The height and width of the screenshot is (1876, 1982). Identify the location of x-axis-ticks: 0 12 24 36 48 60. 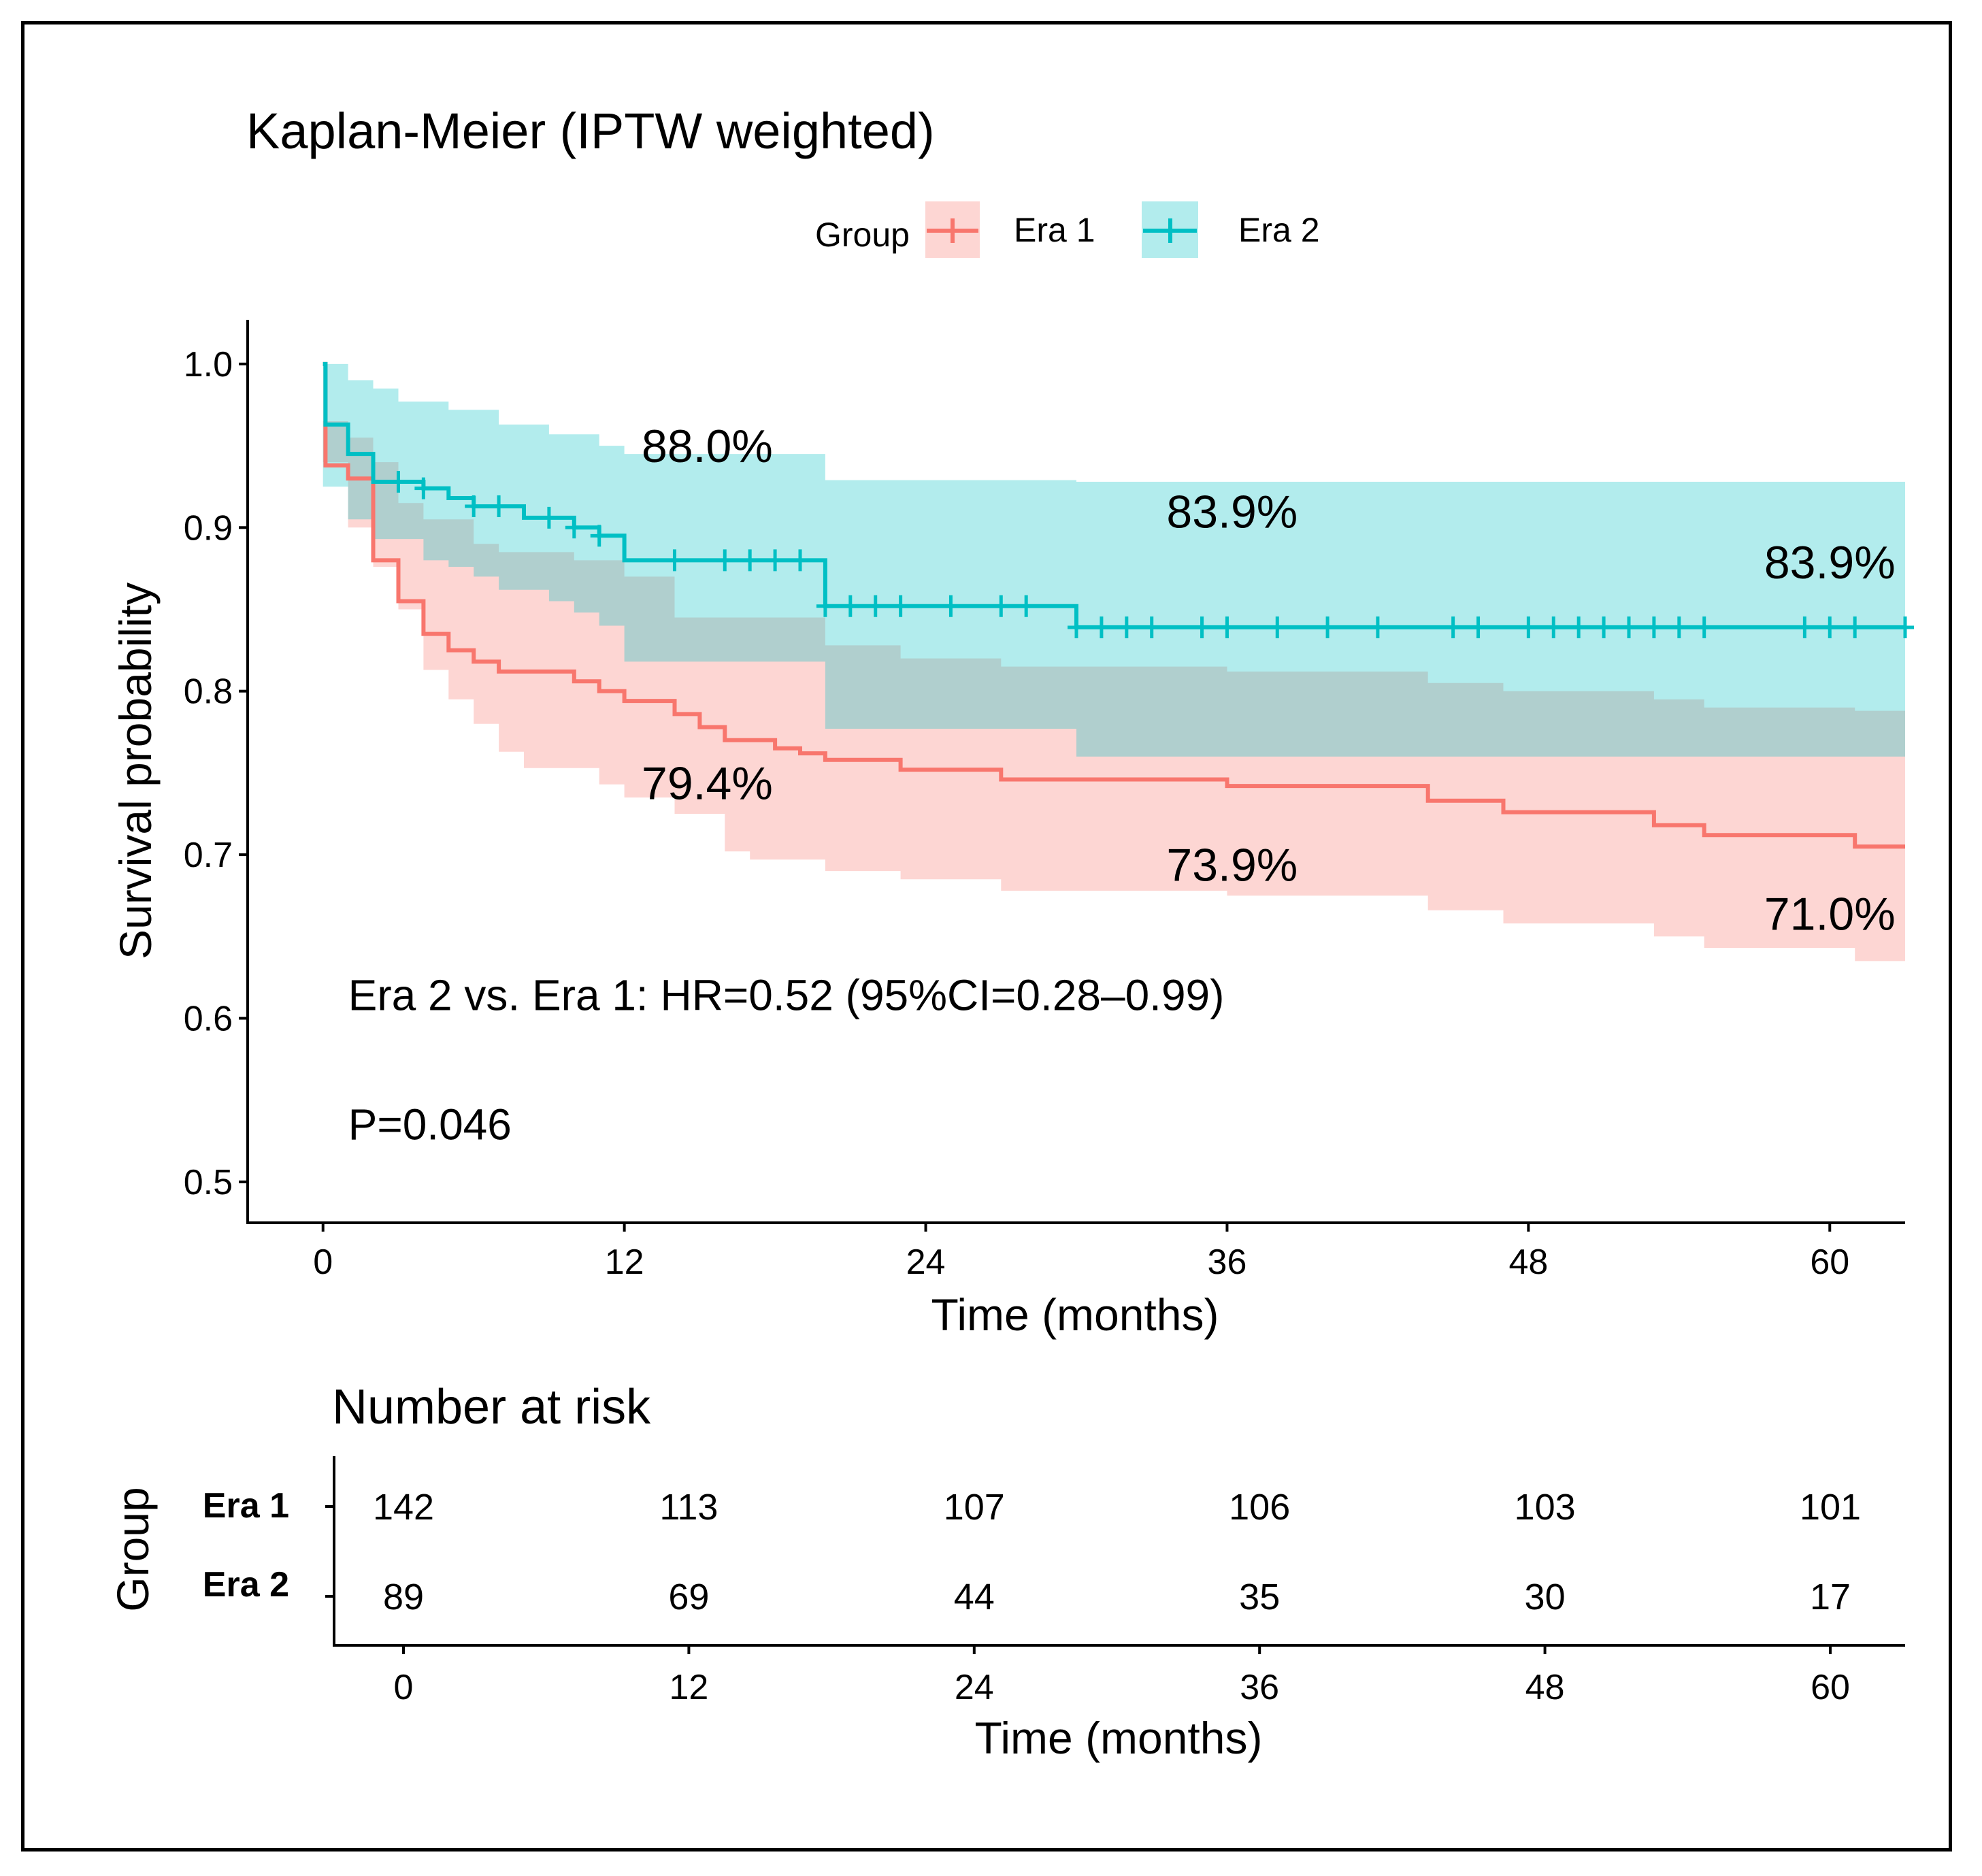
(1081, 1253).